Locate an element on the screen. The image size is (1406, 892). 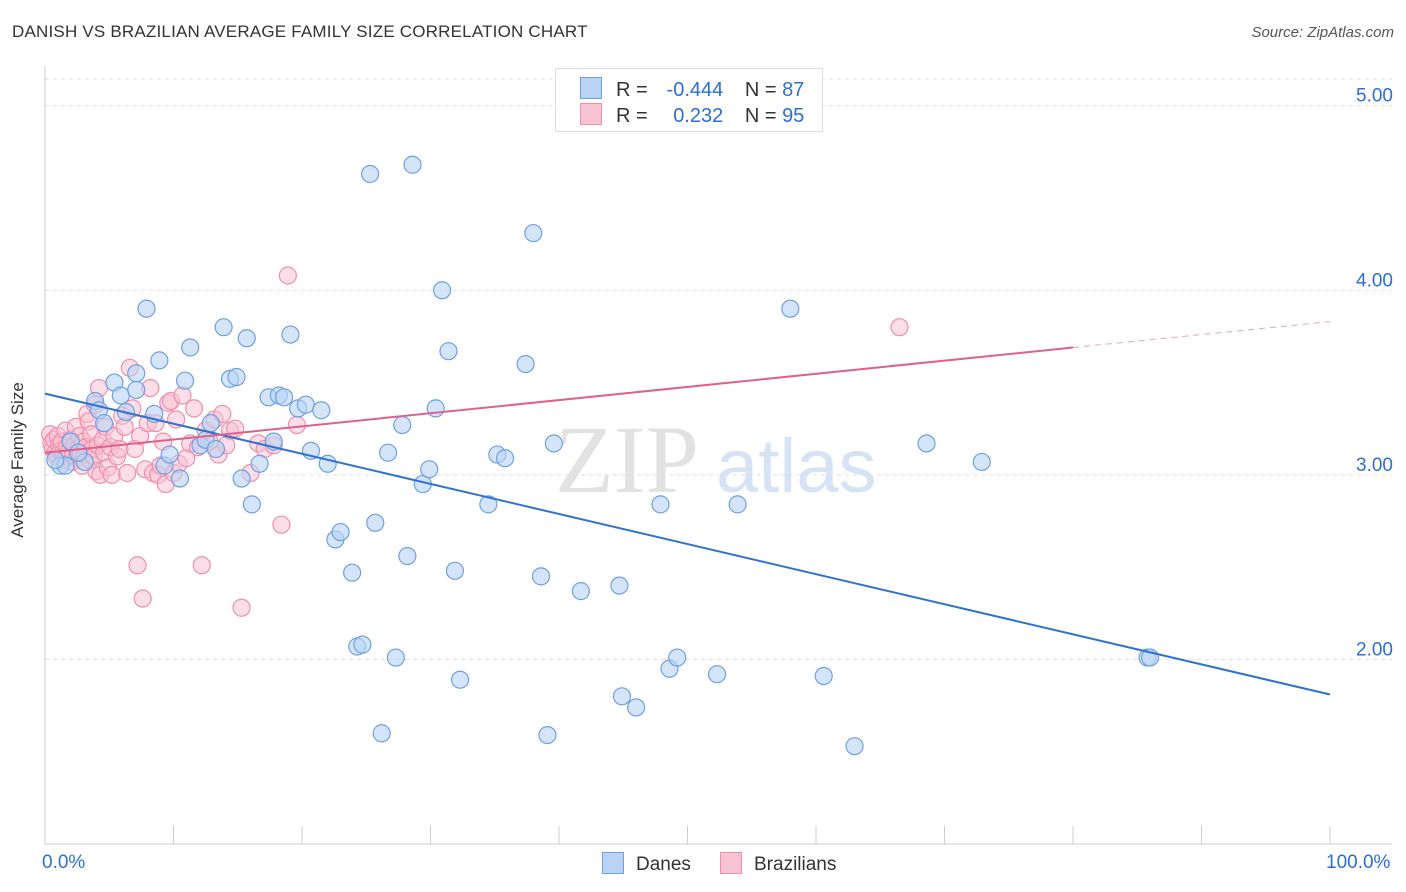
y-tick-label: 5.00 is located at coordinates (1374, 96).